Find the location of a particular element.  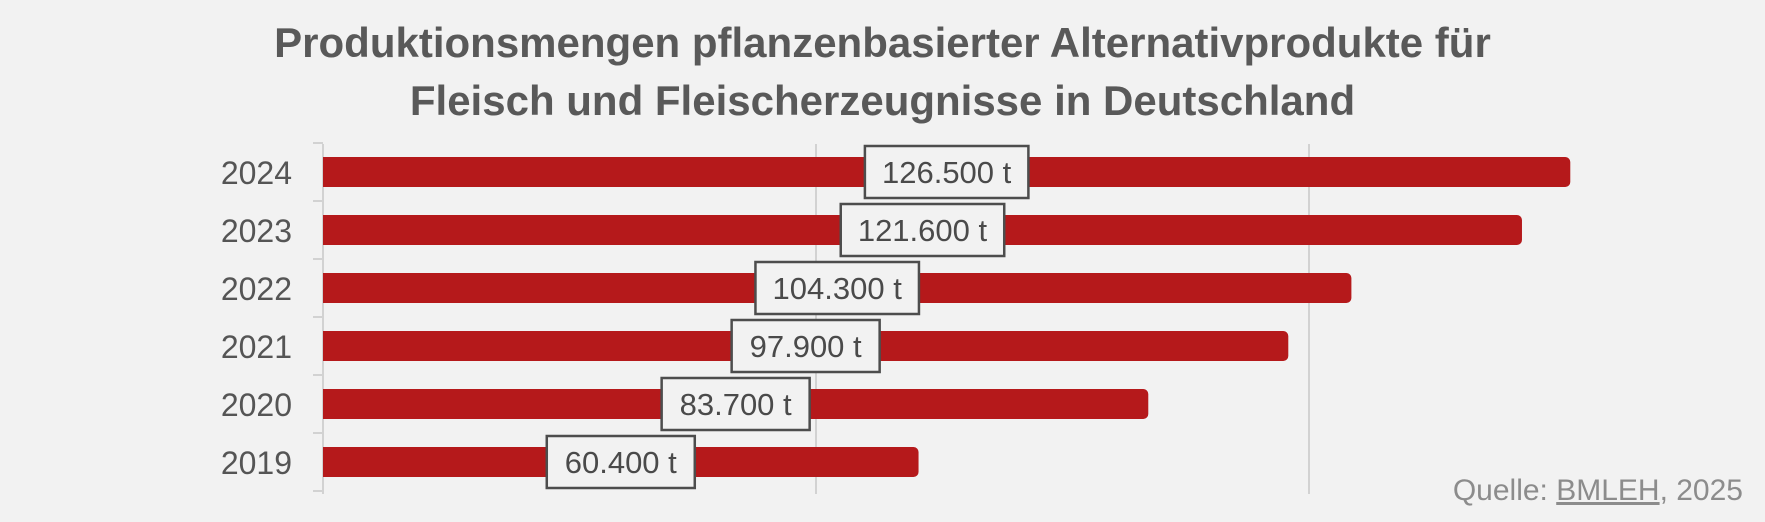

data-label: 126.500 t is located at coordinates (947, 172).